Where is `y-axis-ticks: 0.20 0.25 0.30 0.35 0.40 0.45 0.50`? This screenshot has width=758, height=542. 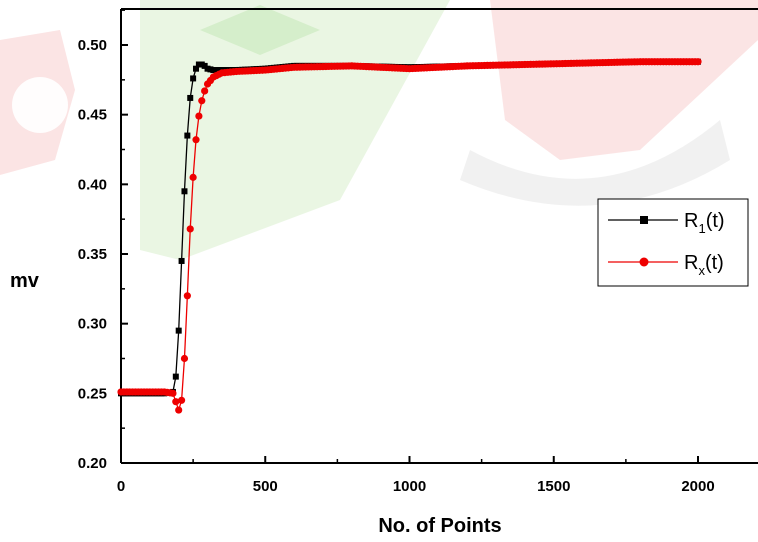
y-axis-ticks: 0.20 0.25 0.30 0.35 0.40 0.45 0.50 is located at coordinates (103, 240).